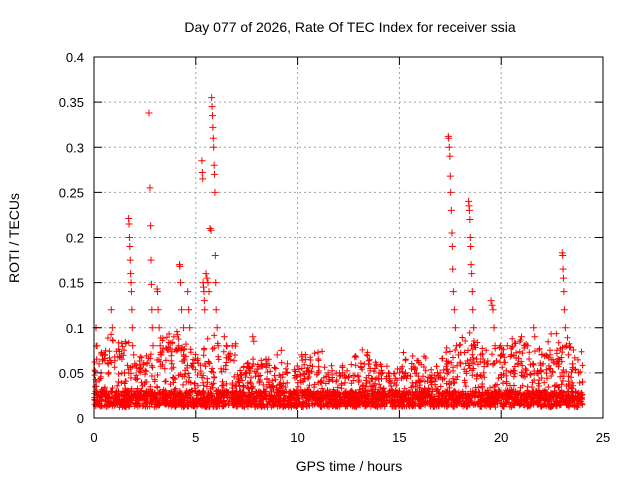 The height and width of the screenshot is (480, 640). What do you see at coordinates (80, 418) in the screenshot?
I see `y-tick-label: 0` at bounding box center [80, 418].